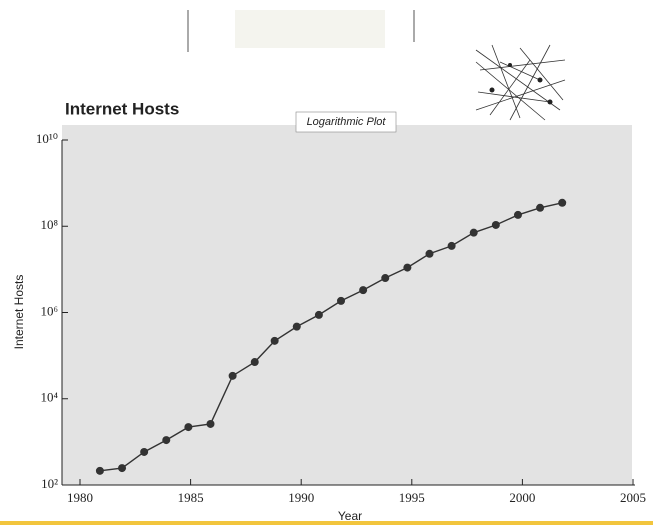  I want to click on y-tick-label: 10⁴, so click(49, 397).